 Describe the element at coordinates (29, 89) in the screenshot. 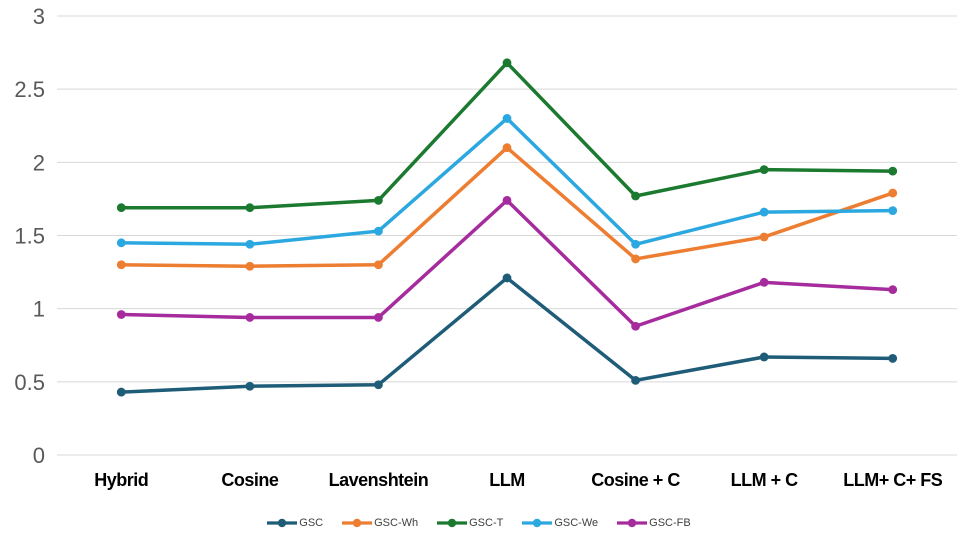

I see `y-tick-label: 2.5` at that location.